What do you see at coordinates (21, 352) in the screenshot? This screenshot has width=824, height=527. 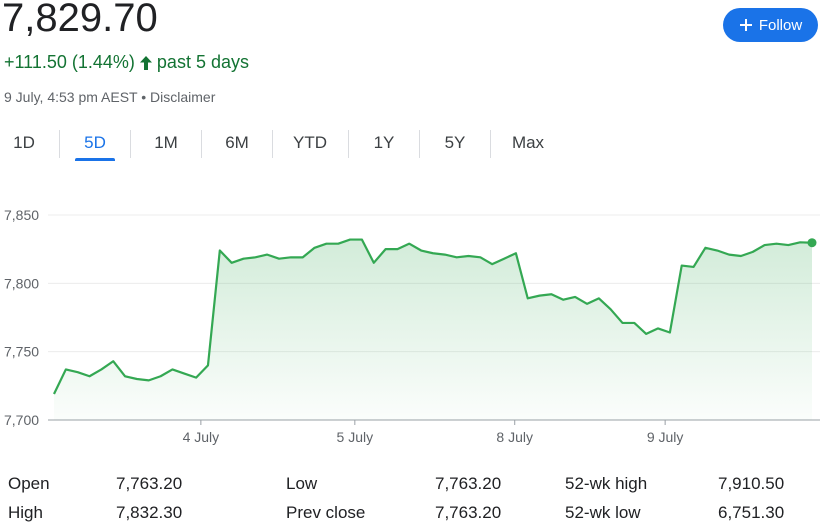 I see `y-tick-label: 7,750` at bounding box center [21, 352].